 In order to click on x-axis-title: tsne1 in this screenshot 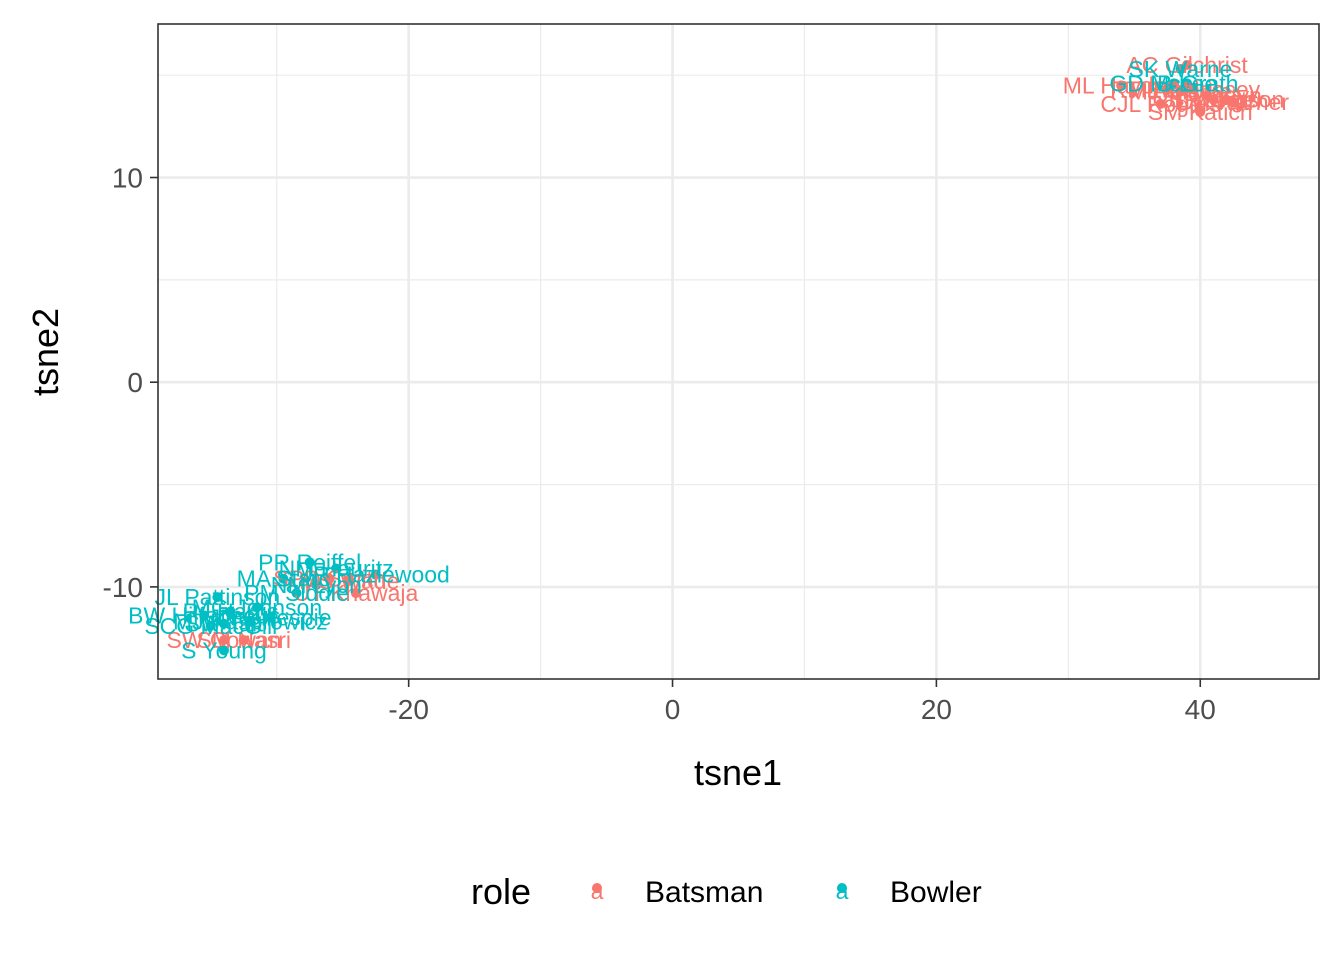, I will do `click(738, 772)`.